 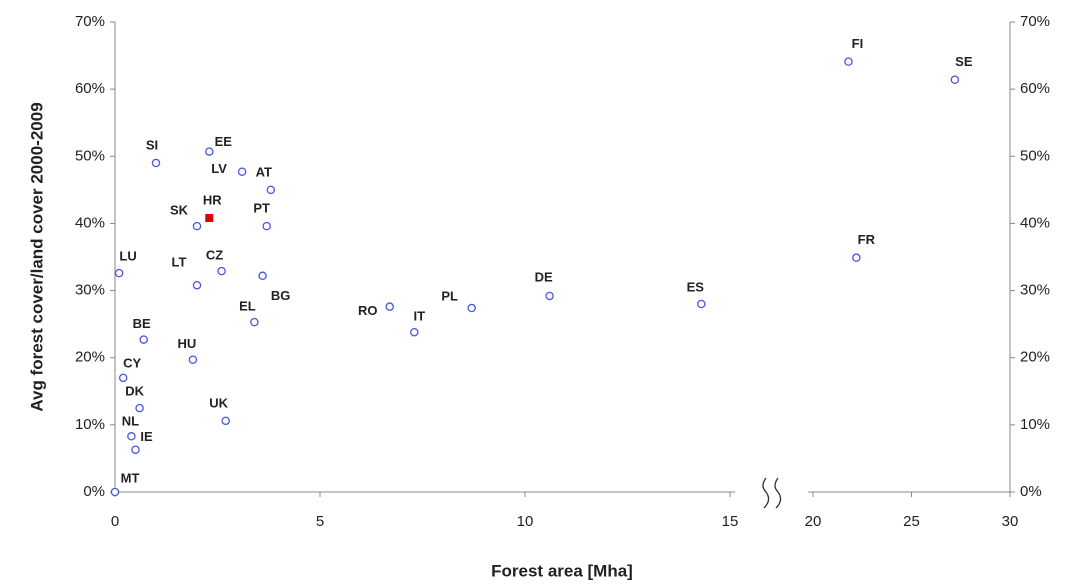 I want to click on y-tick-label: 60%, so click(x=90, y=88).